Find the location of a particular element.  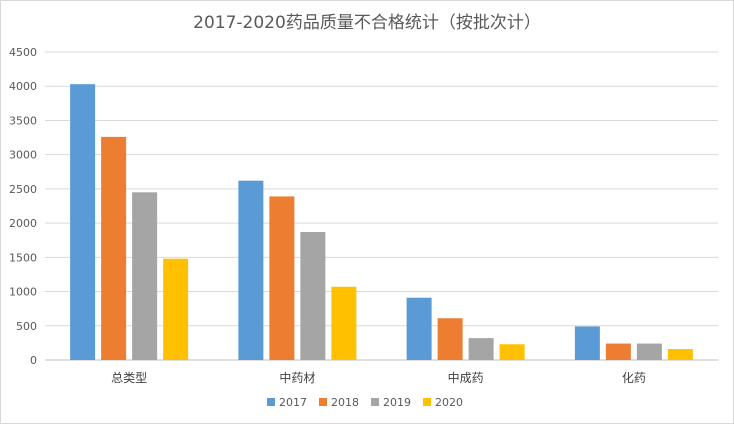

bar-2017-总类型 is located at coordinates (83, 222).